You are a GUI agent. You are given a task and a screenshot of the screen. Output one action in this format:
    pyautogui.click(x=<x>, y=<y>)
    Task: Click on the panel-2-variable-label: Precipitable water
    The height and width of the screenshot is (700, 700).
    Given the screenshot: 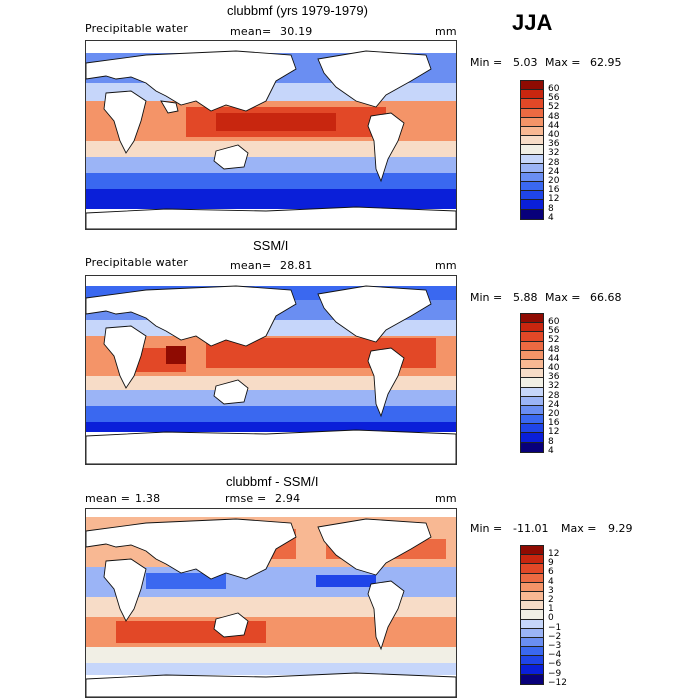 What is the action you would take?
    pyautogui.click(x=136, y=262)
    